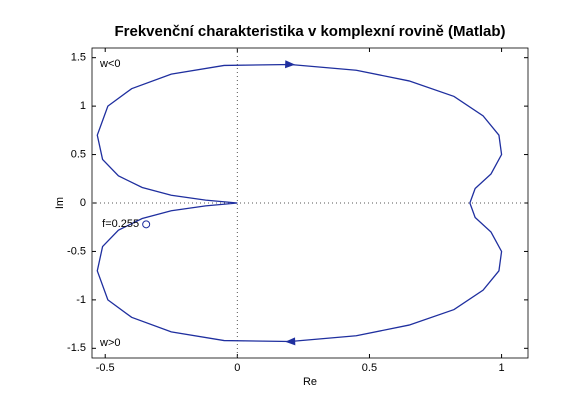 The image size is (585, 401). What do you see at coordinates (83, 203) in the screenshot?
I see `y-tick-label: 0` at bounding box center [83, 203].